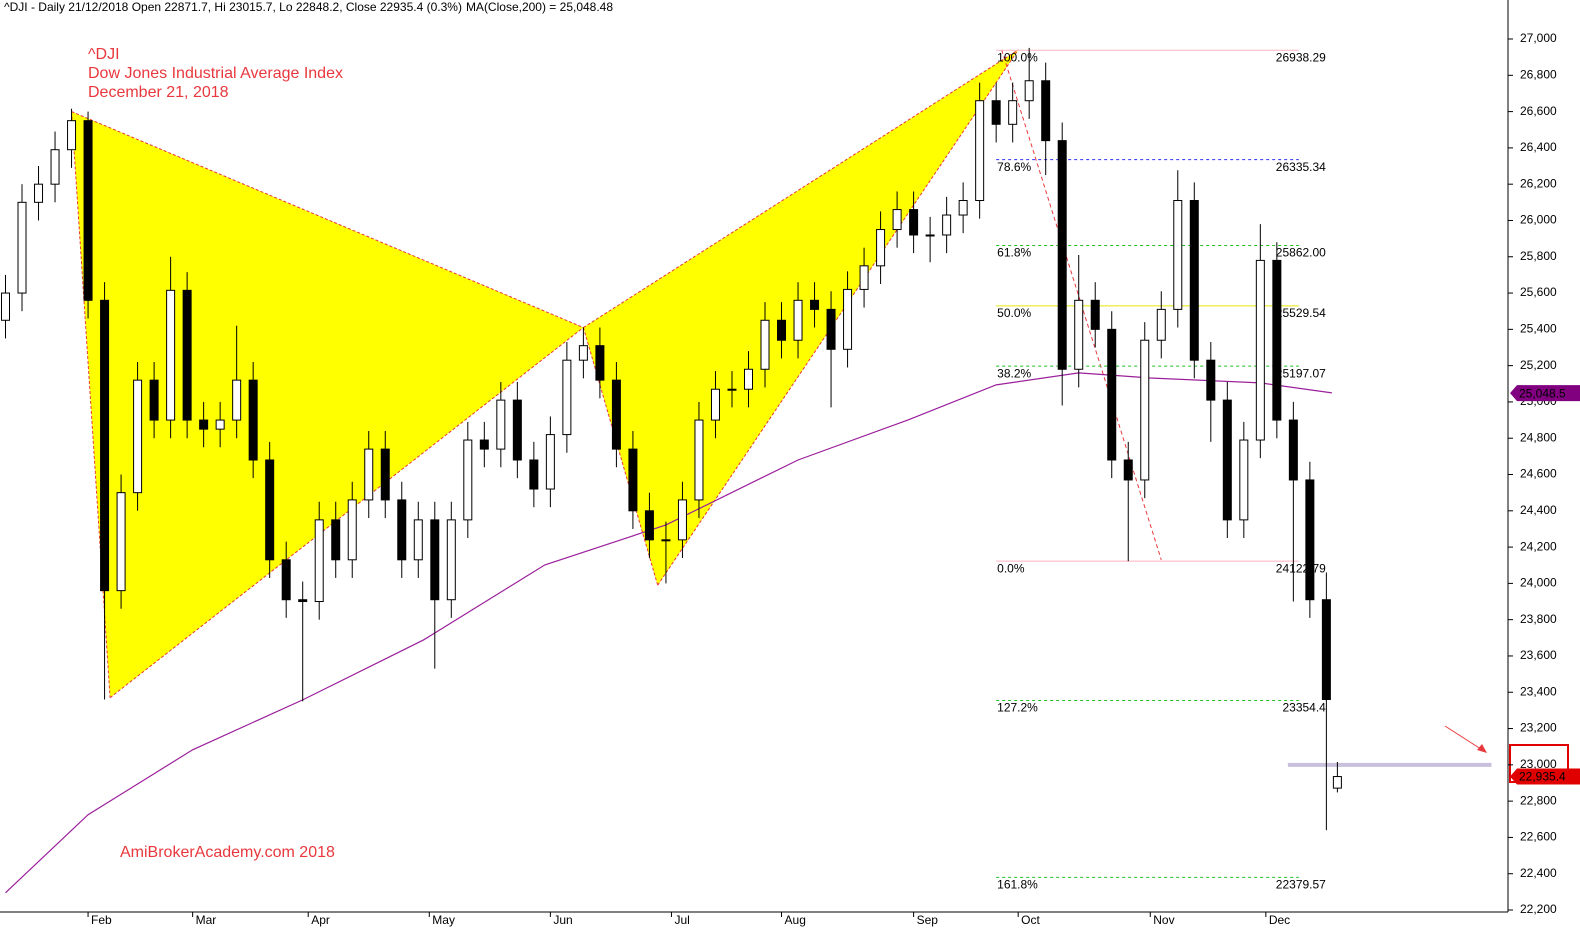 This screenshot has width=1580, height=934. What do you see at coordinates (1538, 619) in the screenshot?
I see `y-tick-label: 23,800` at bounding box center [1538, 619].